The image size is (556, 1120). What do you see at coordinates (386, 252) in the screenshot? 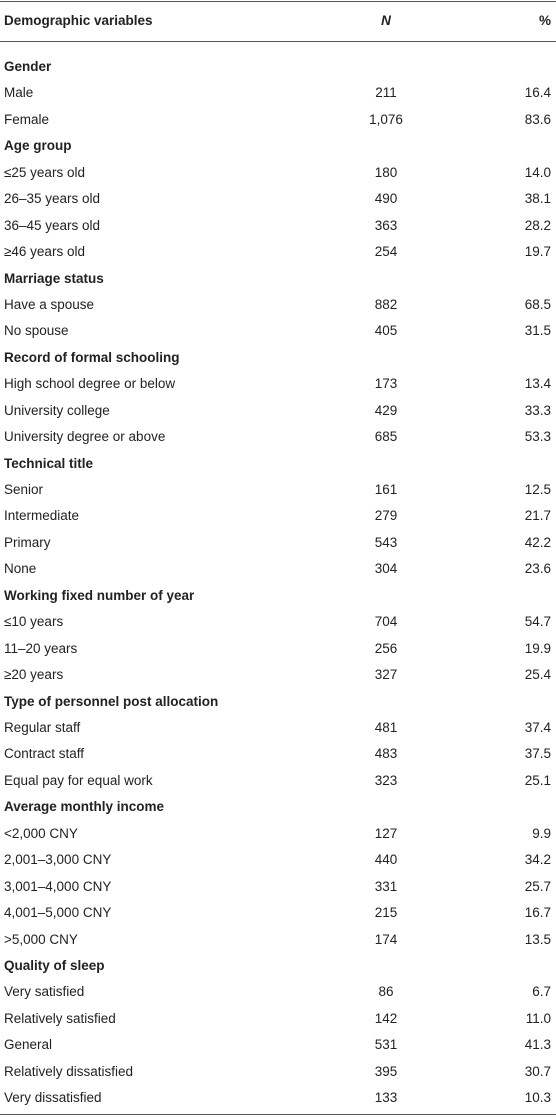
I see `row-n: 254` at bounding box center [386, 252].